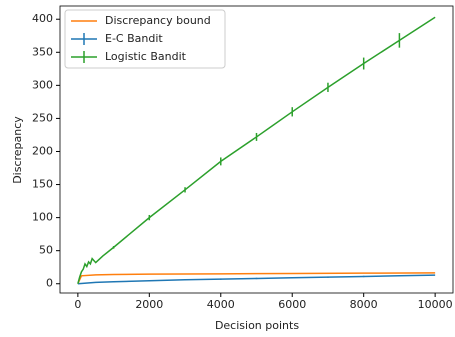  What do you see at coordinates (42, 217) in the screenshot?
I see `y-tick-label: 100` at bounding box center [42, 217].